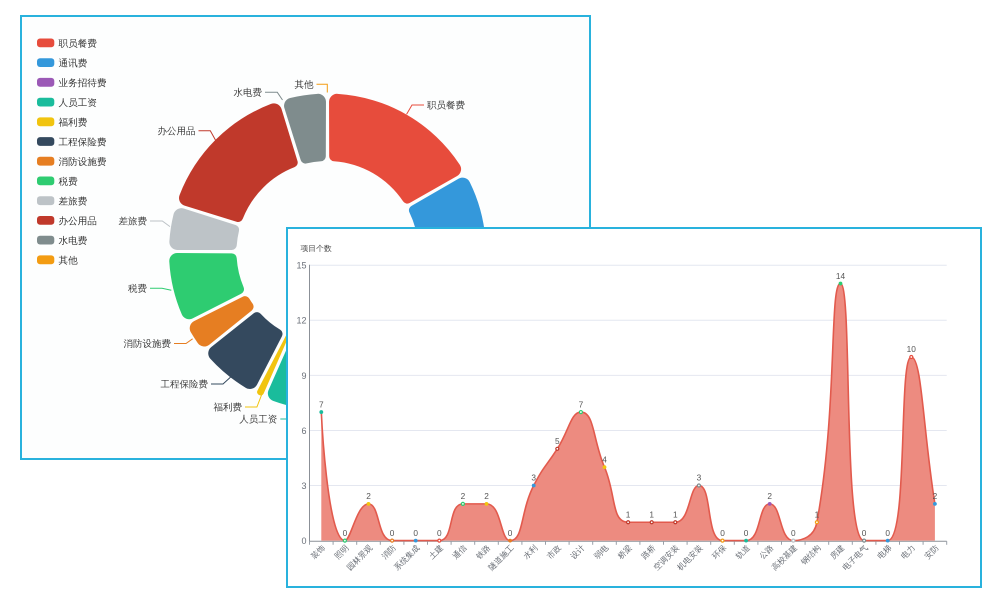 This screenshot has width=1000, height=600. I want to click on svg-text: 4, so click(604, 459).